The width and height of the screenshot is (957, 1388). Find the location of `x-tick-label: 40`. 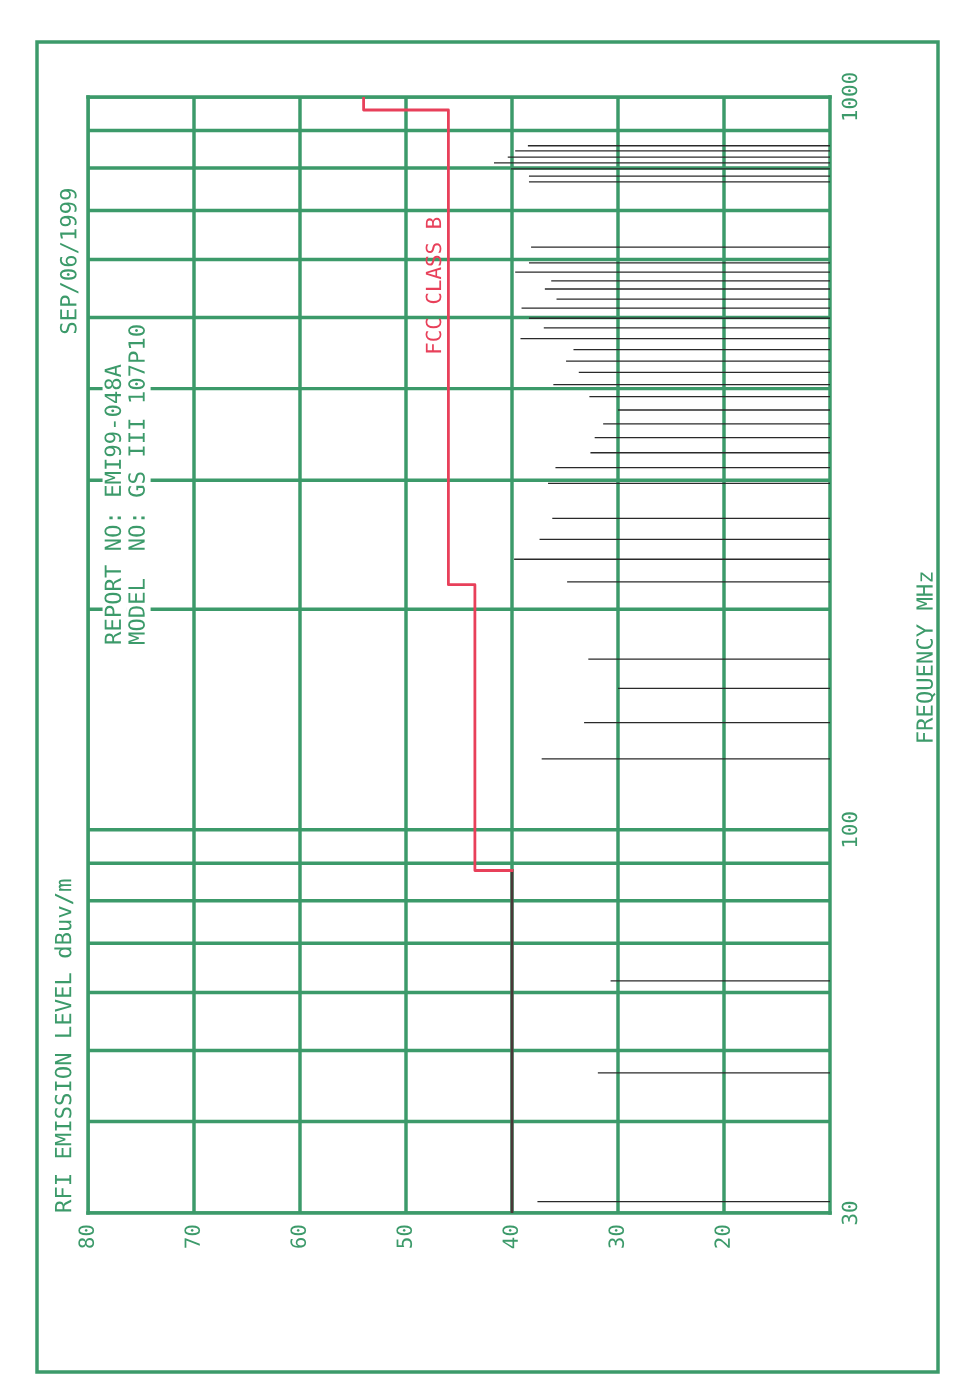

x-tick-label: 40 is located at coordinates (510, 1237).